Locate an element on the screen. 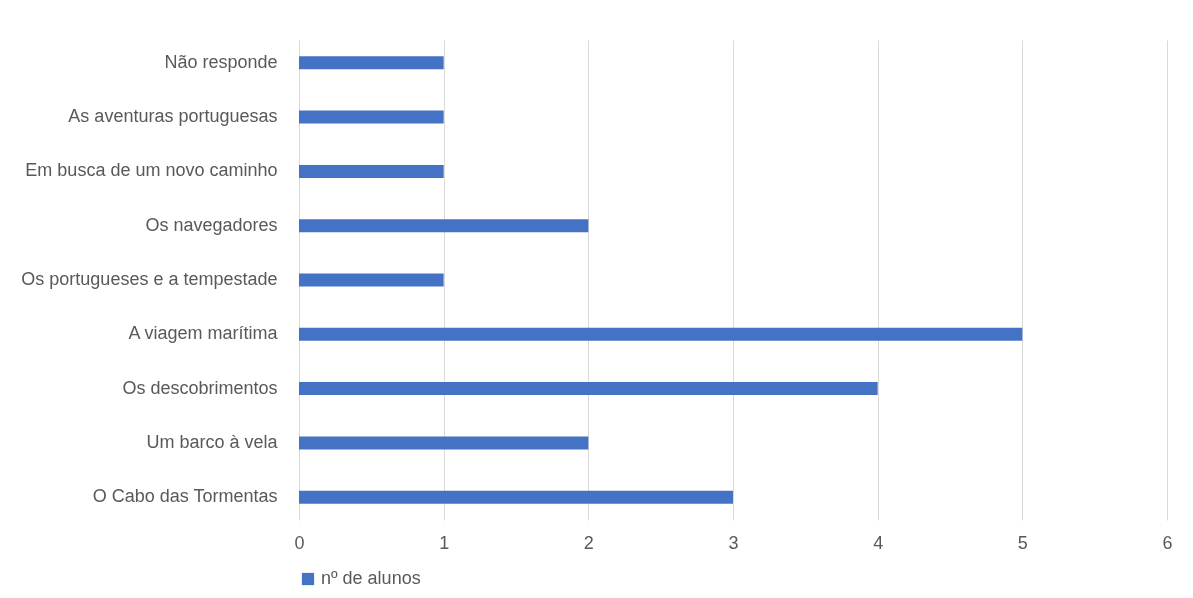 The image size is (1193, 598). y-tick-label: Os navegadores is located at coordinates (211, 224).